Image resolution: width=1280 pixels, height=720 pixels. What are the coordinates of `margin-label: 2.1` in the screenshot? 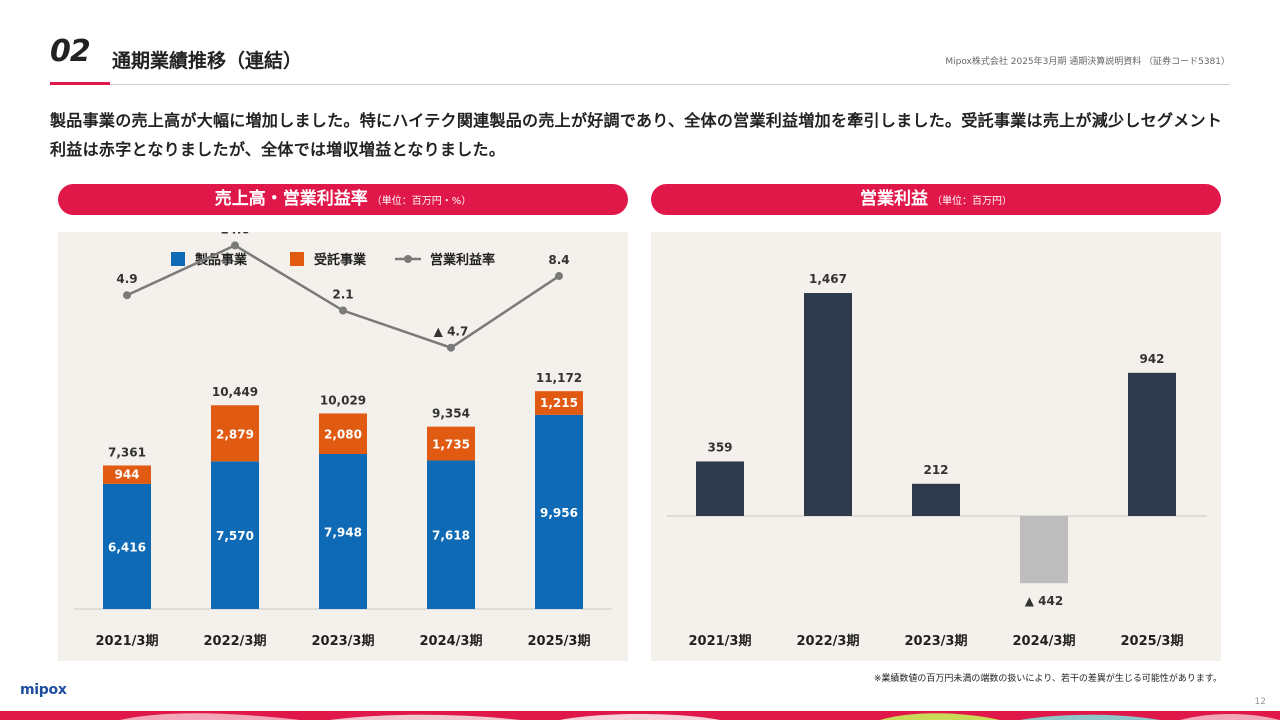 It's located at (342, 295).